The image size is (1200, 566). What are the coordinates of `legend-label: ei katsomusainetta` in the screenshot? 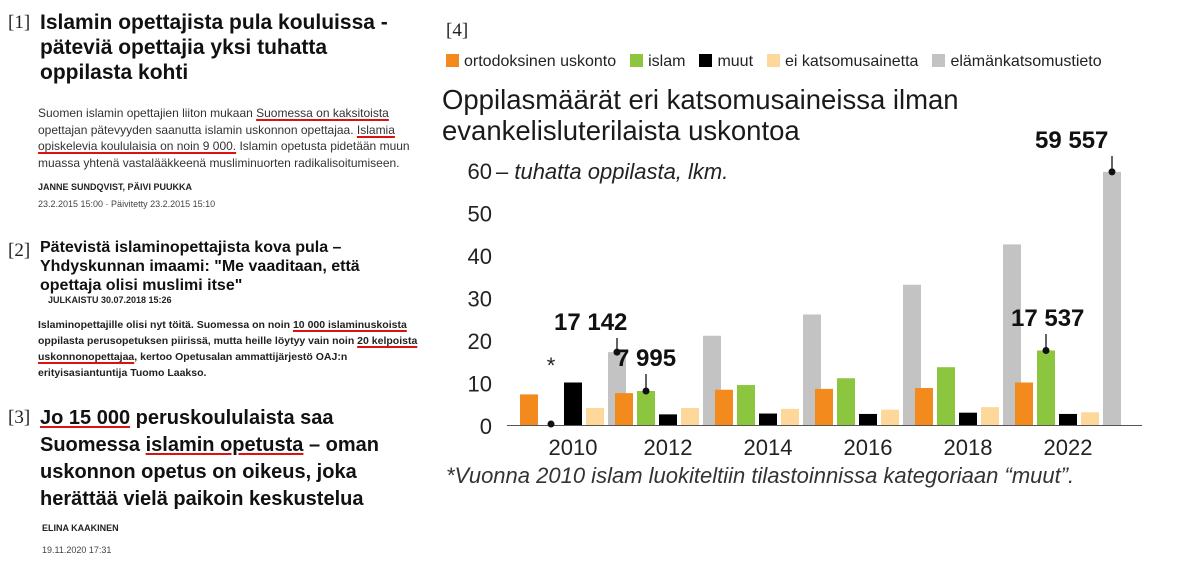 It's located at (852, 61).